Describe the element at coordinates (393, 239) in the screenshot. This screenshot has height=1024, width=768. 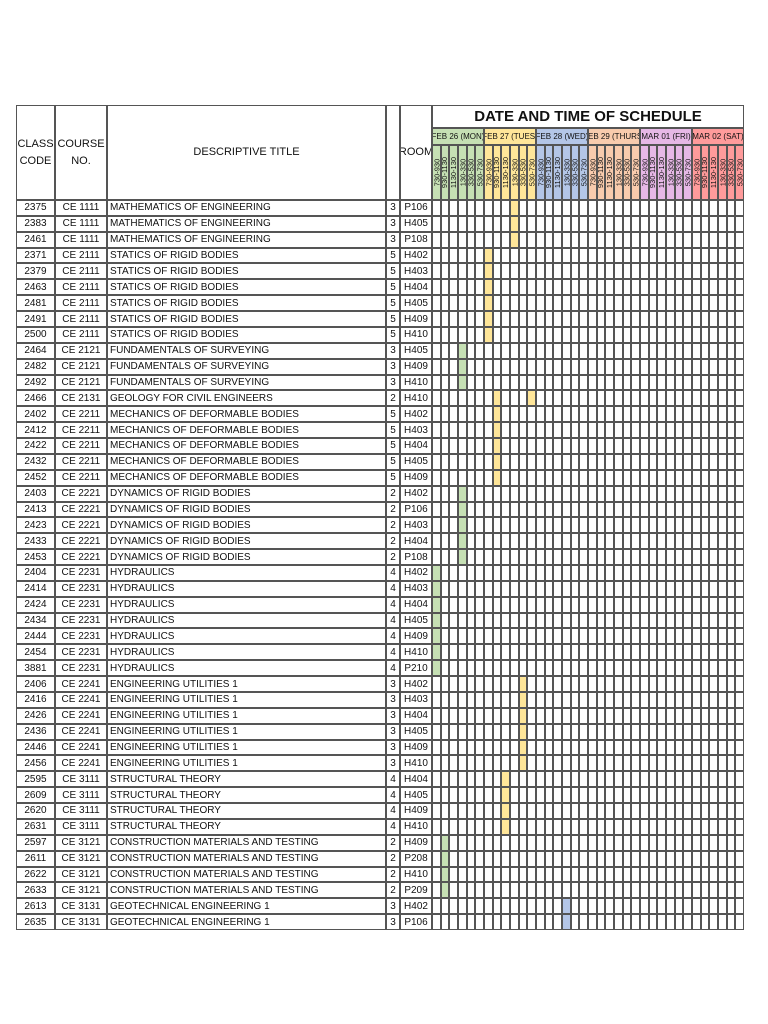
I see `units: 3` at that location.